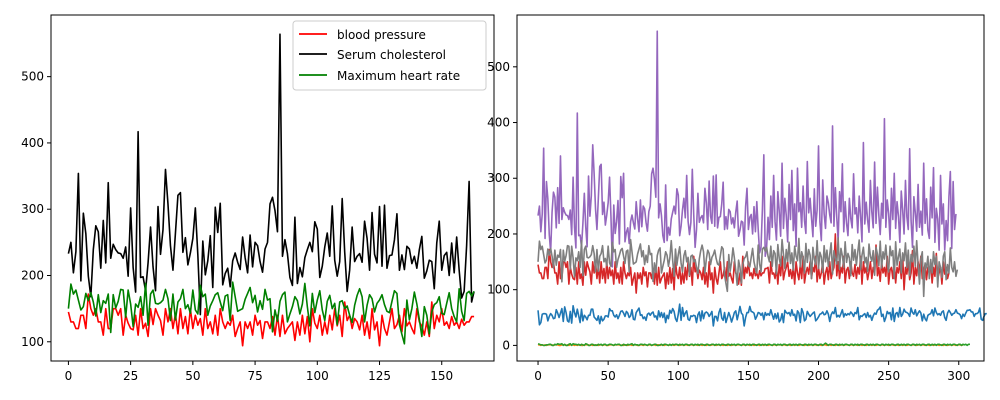 This screenshot has height=400, width=1000. What do you see at coordinates (398, 76) in the screenshot?
I see `legend-label-maximum-heart-rate: Maximum heart rate` at bounding box center [398, 76].